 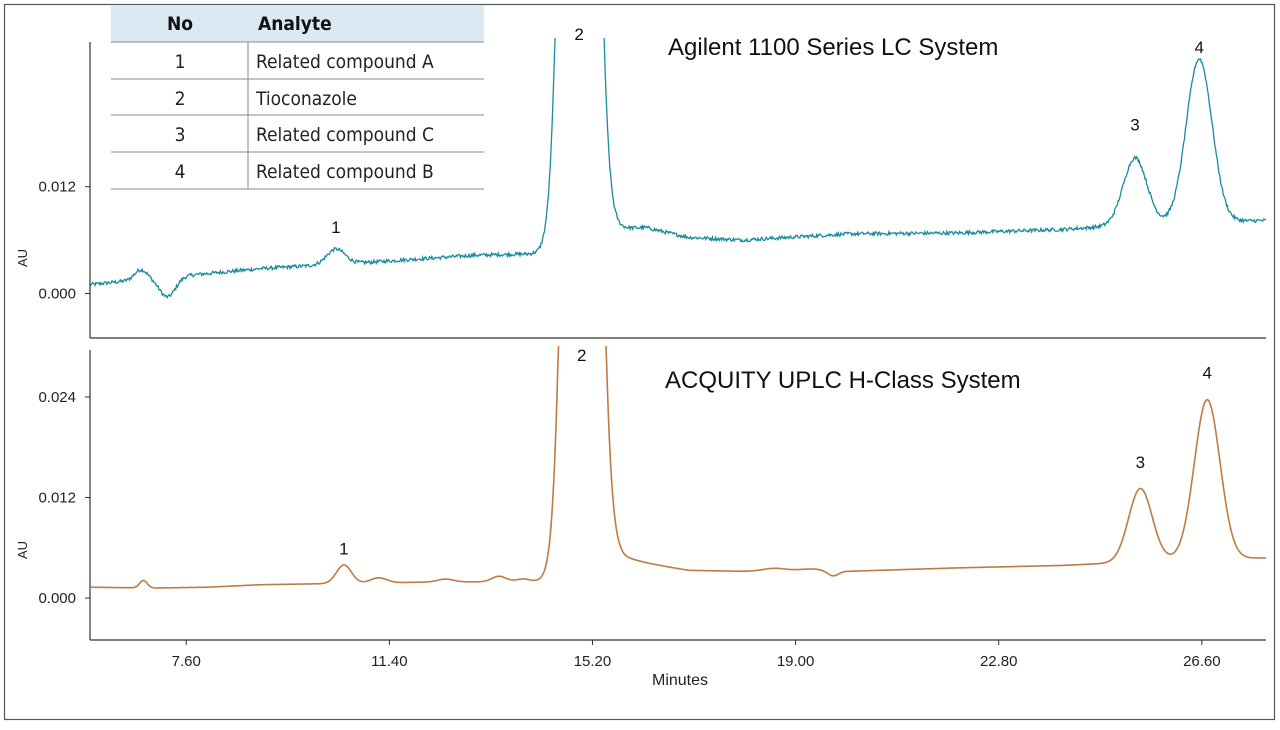 I want to click on x-axis-title: Minutes, so click(x=680, y=680).